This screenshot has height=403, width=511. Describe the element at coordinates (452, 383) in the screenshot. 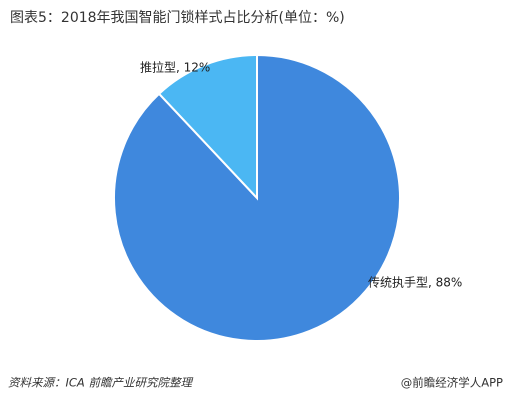

I see `footer: @前瞻经济学人APP` at that location.